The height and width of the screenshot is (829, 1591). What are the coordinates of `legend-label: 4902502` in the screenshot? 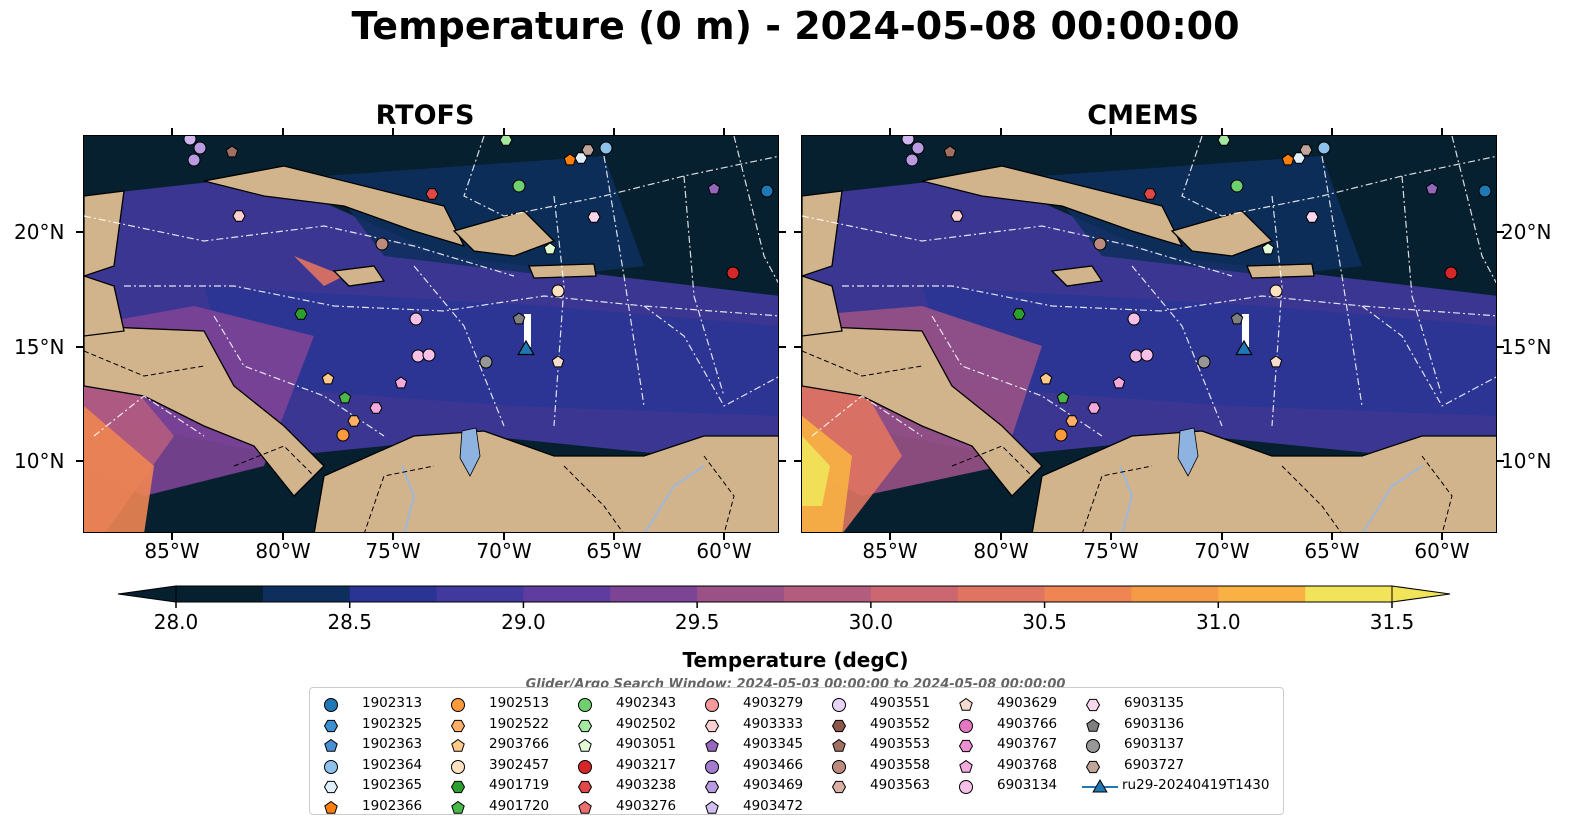 It's located at (646, 723).